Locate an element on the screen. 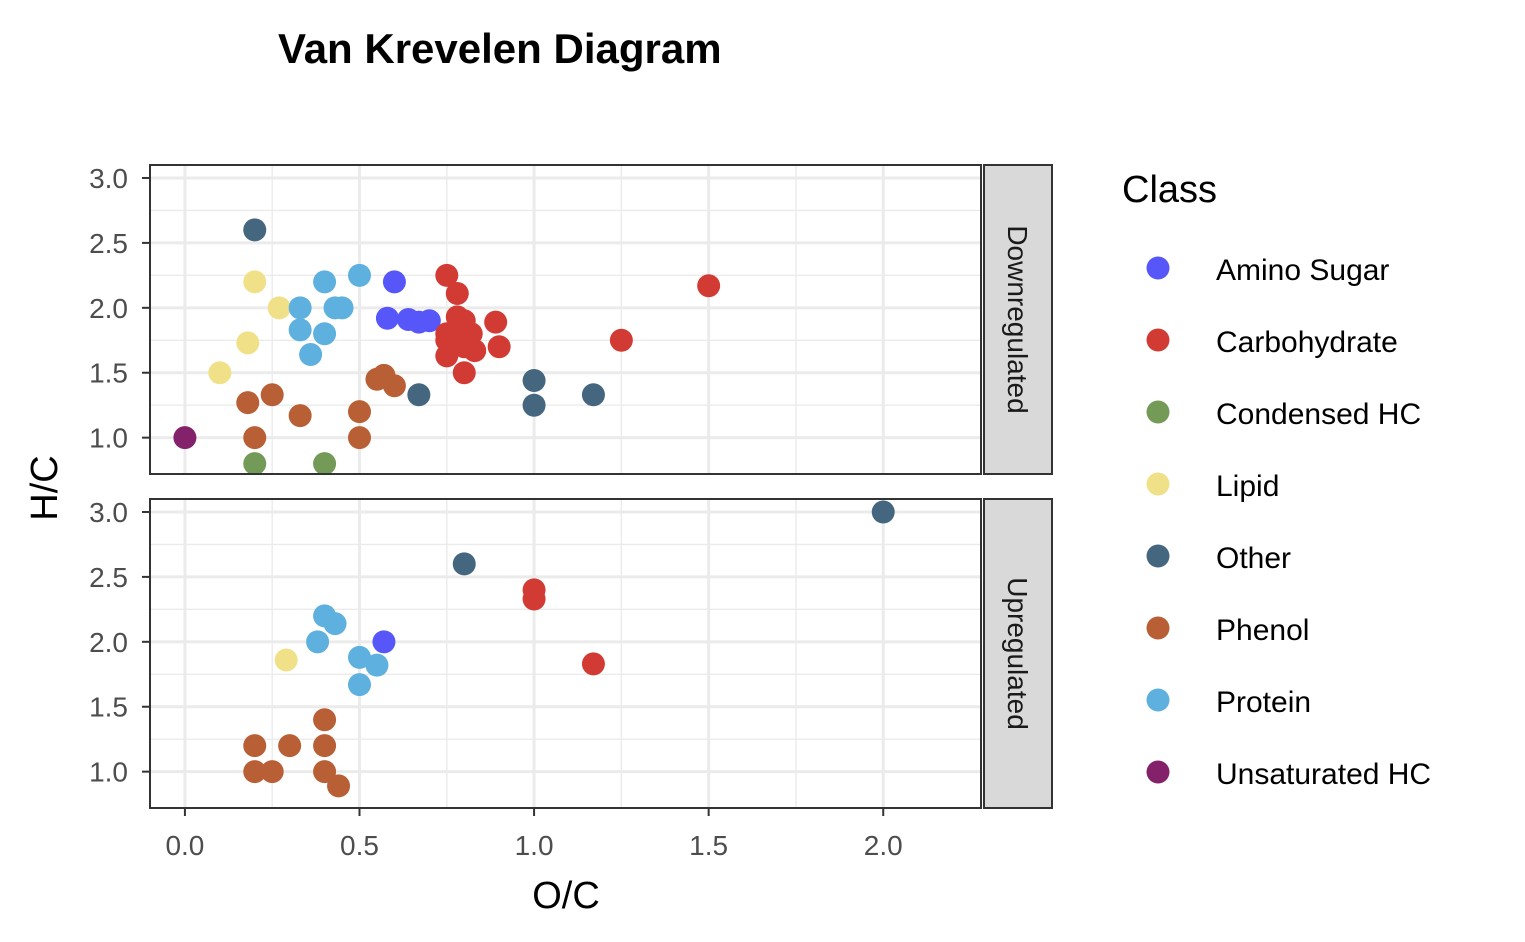 The height and width of the screenshot is (942, 1525). legend-item: Unsaturated HC is located at coordinates (1288, 774).